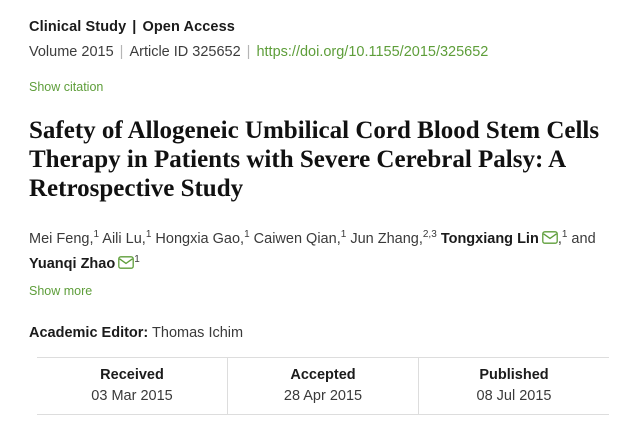 The height and width of the screenshot is (424, 636). I want to click on show-more-link: Show more, so click(61, 291).